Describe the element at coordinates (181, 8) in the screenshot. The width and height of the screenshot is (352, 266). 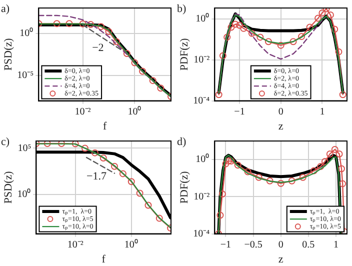
I see `chart-title: b)` at that location.